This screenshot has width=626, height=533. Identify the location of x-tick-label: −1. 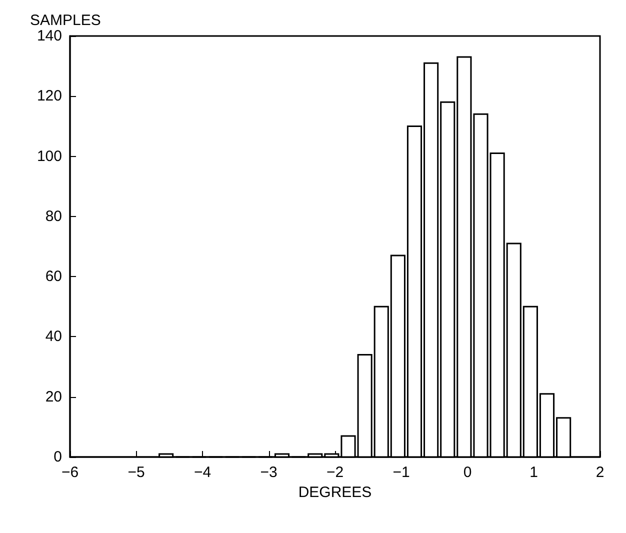
(401, 472).